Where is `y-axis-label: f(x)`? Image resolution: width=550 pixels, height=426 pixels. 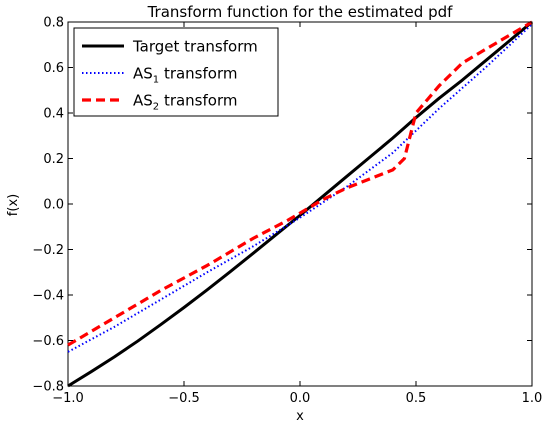
y-axis-label: f(x) is located at coordinates (13, 205).